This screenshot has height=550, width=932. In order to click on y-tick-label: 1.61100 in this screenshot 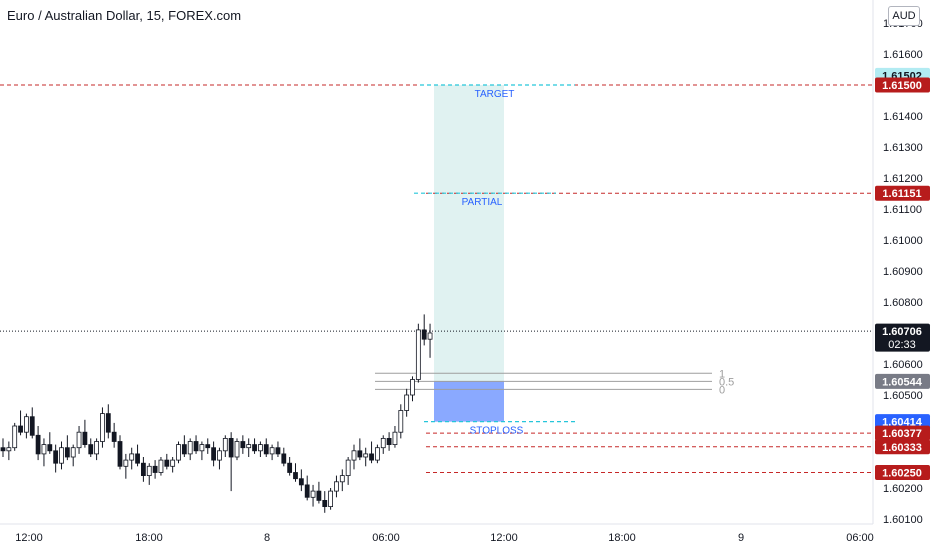, I will do `click(902, 210)`.